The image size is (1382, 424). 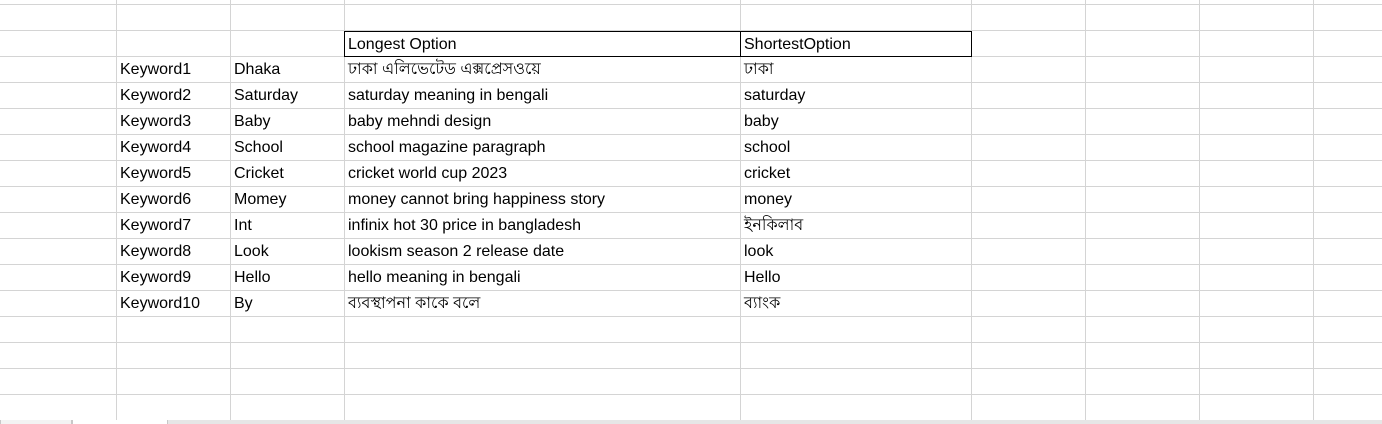 What do you see at coordinates (251, 251) in the screenshot?
I see `word-cell: Look` at bounding box center [251, 251].